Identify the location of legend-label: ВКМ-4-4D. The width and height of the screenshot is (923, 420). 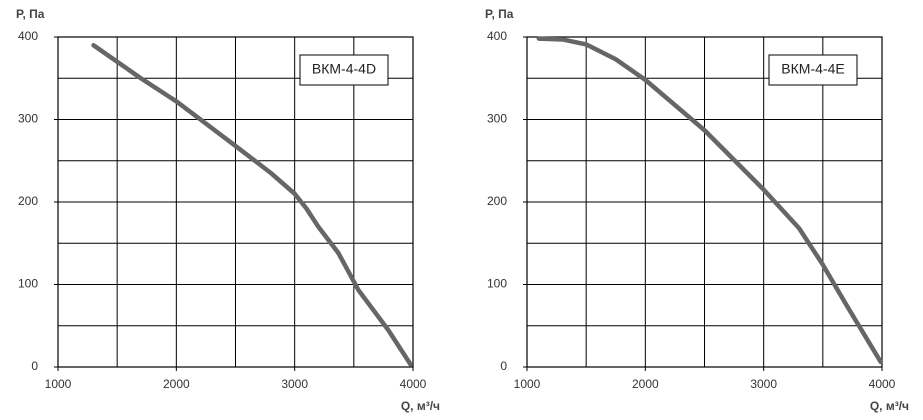
(344, 69).